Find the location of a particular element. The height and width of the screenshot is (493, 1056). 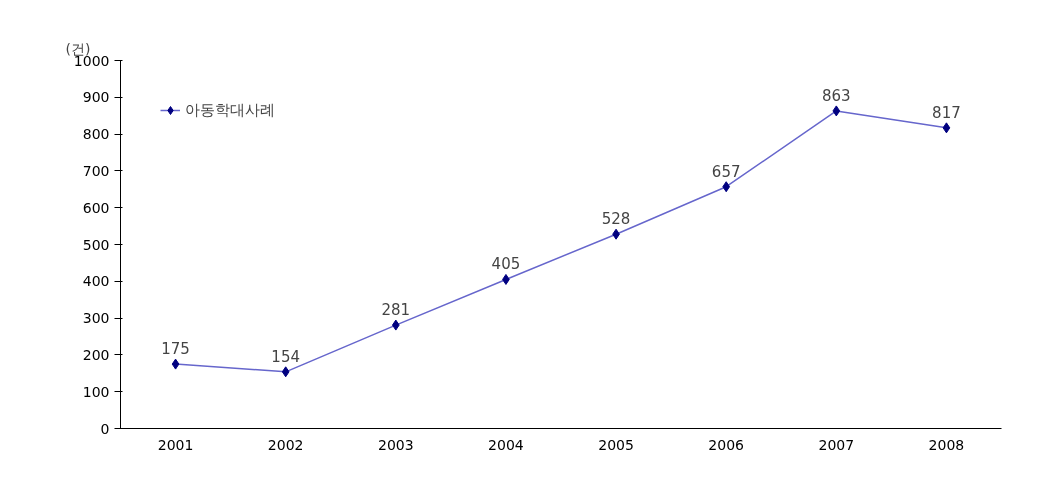

data-label: 405 is located at coordinates (506, 264).